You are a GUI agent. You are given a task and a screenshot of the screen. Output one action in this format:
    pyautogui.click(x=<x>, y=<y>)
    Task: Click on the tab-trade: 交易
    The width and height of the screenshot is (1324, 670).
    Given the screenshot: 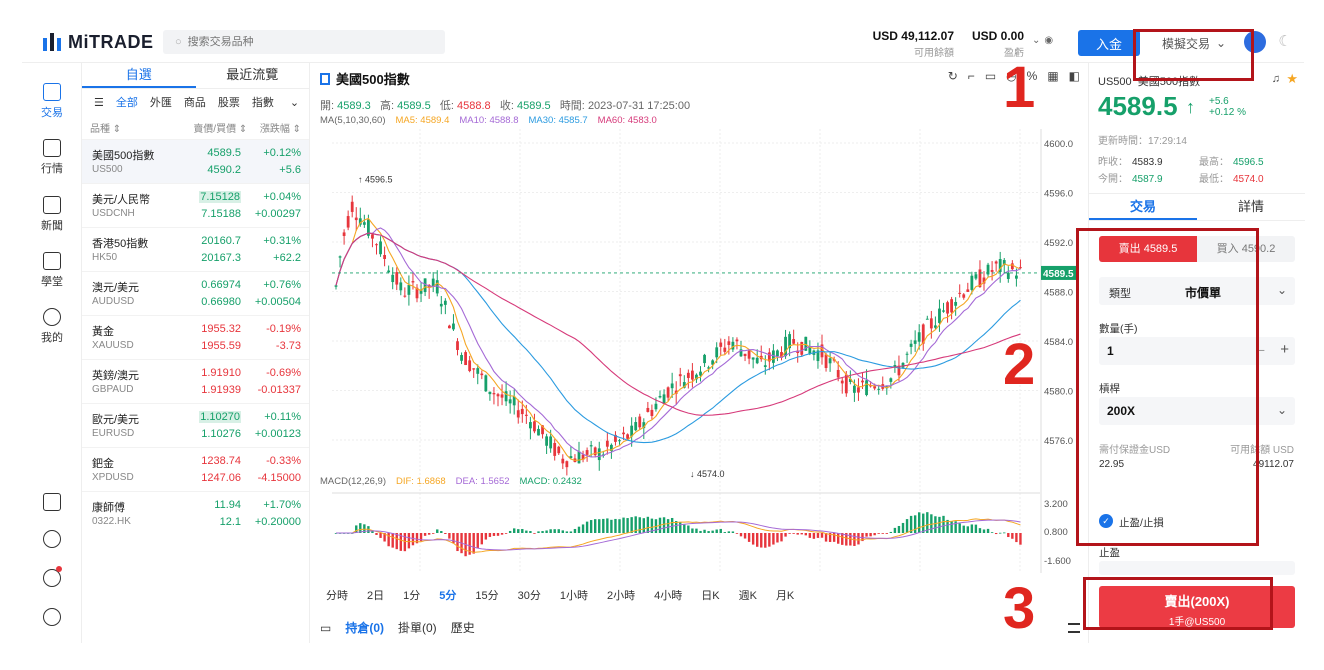 What is the action you would take?
    pyautogui.click(x=1143, y=207)
    